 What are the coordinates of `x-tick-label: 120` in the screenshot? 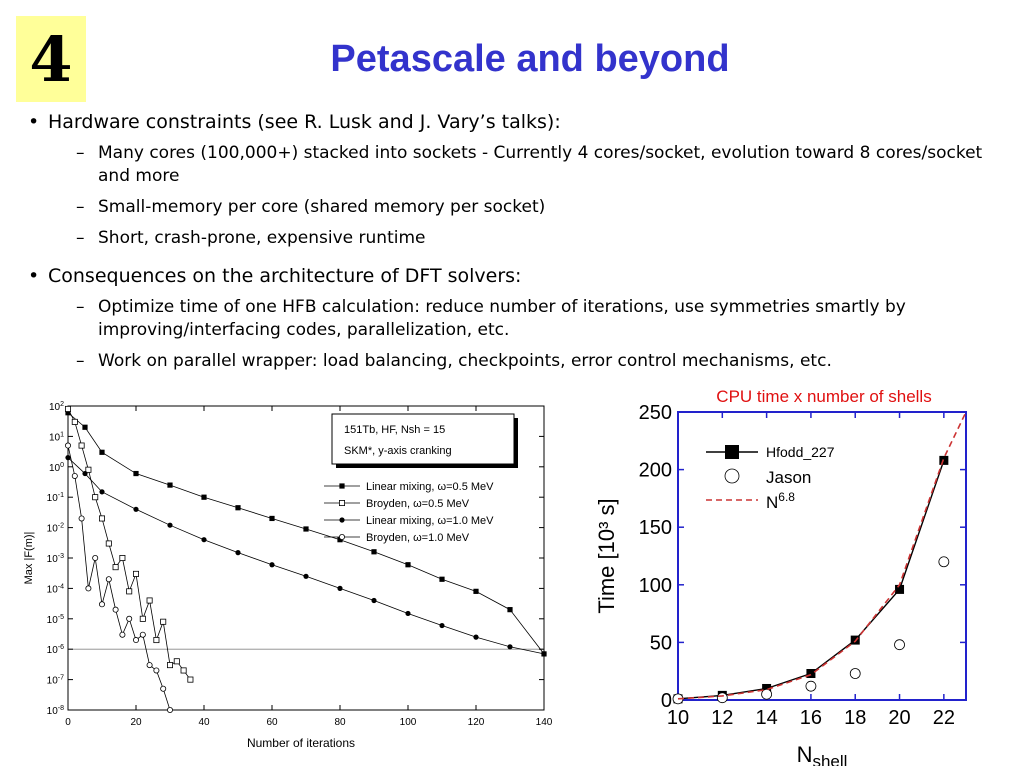 It's located at (476, 722).